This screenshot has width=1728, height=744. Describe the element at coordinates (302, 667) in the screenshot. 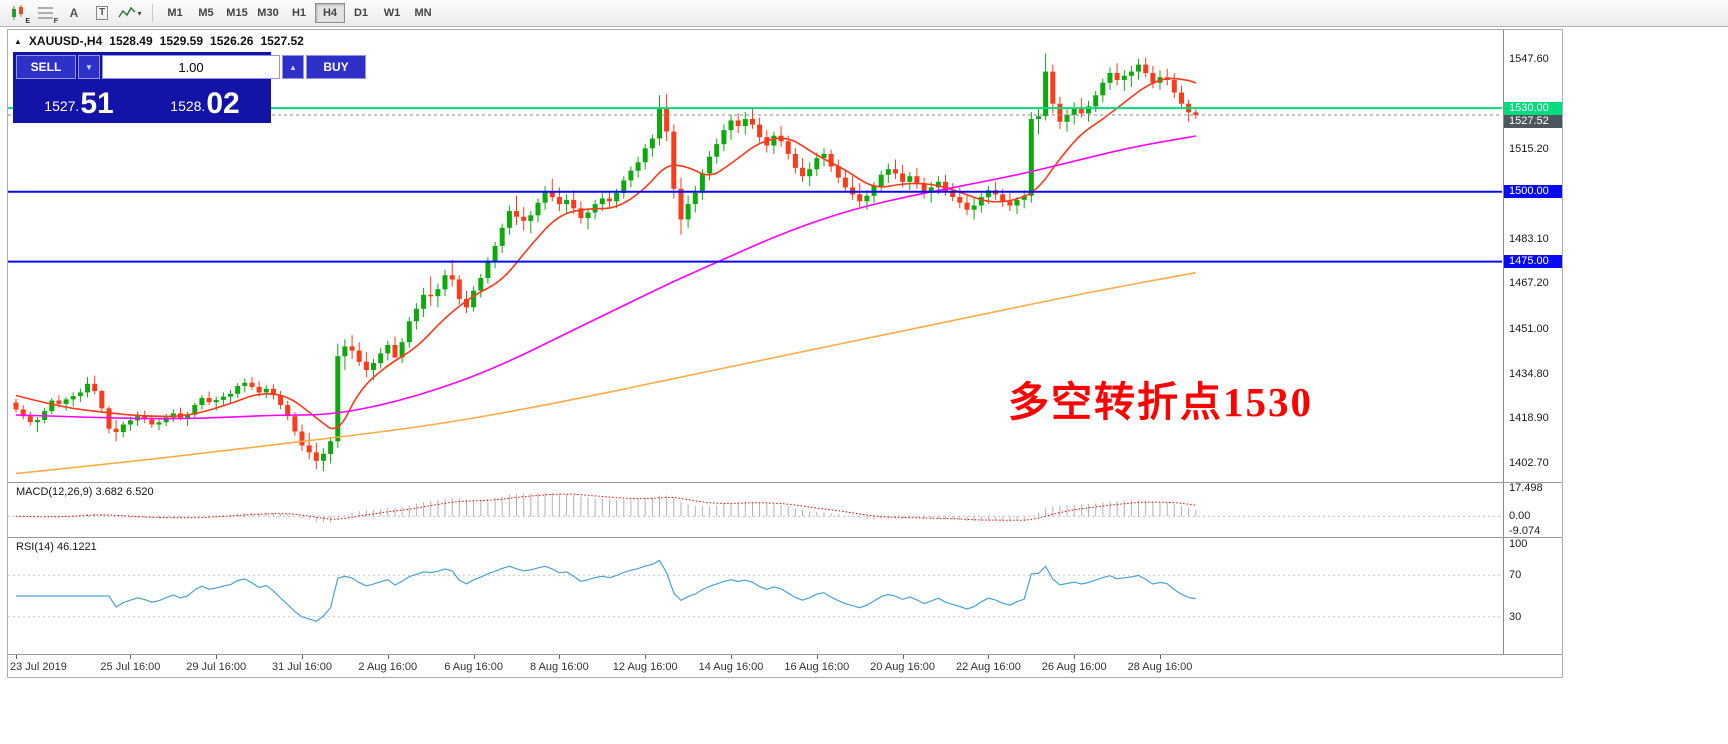

I see `time-label: 31 Jul 16:00` at that location.